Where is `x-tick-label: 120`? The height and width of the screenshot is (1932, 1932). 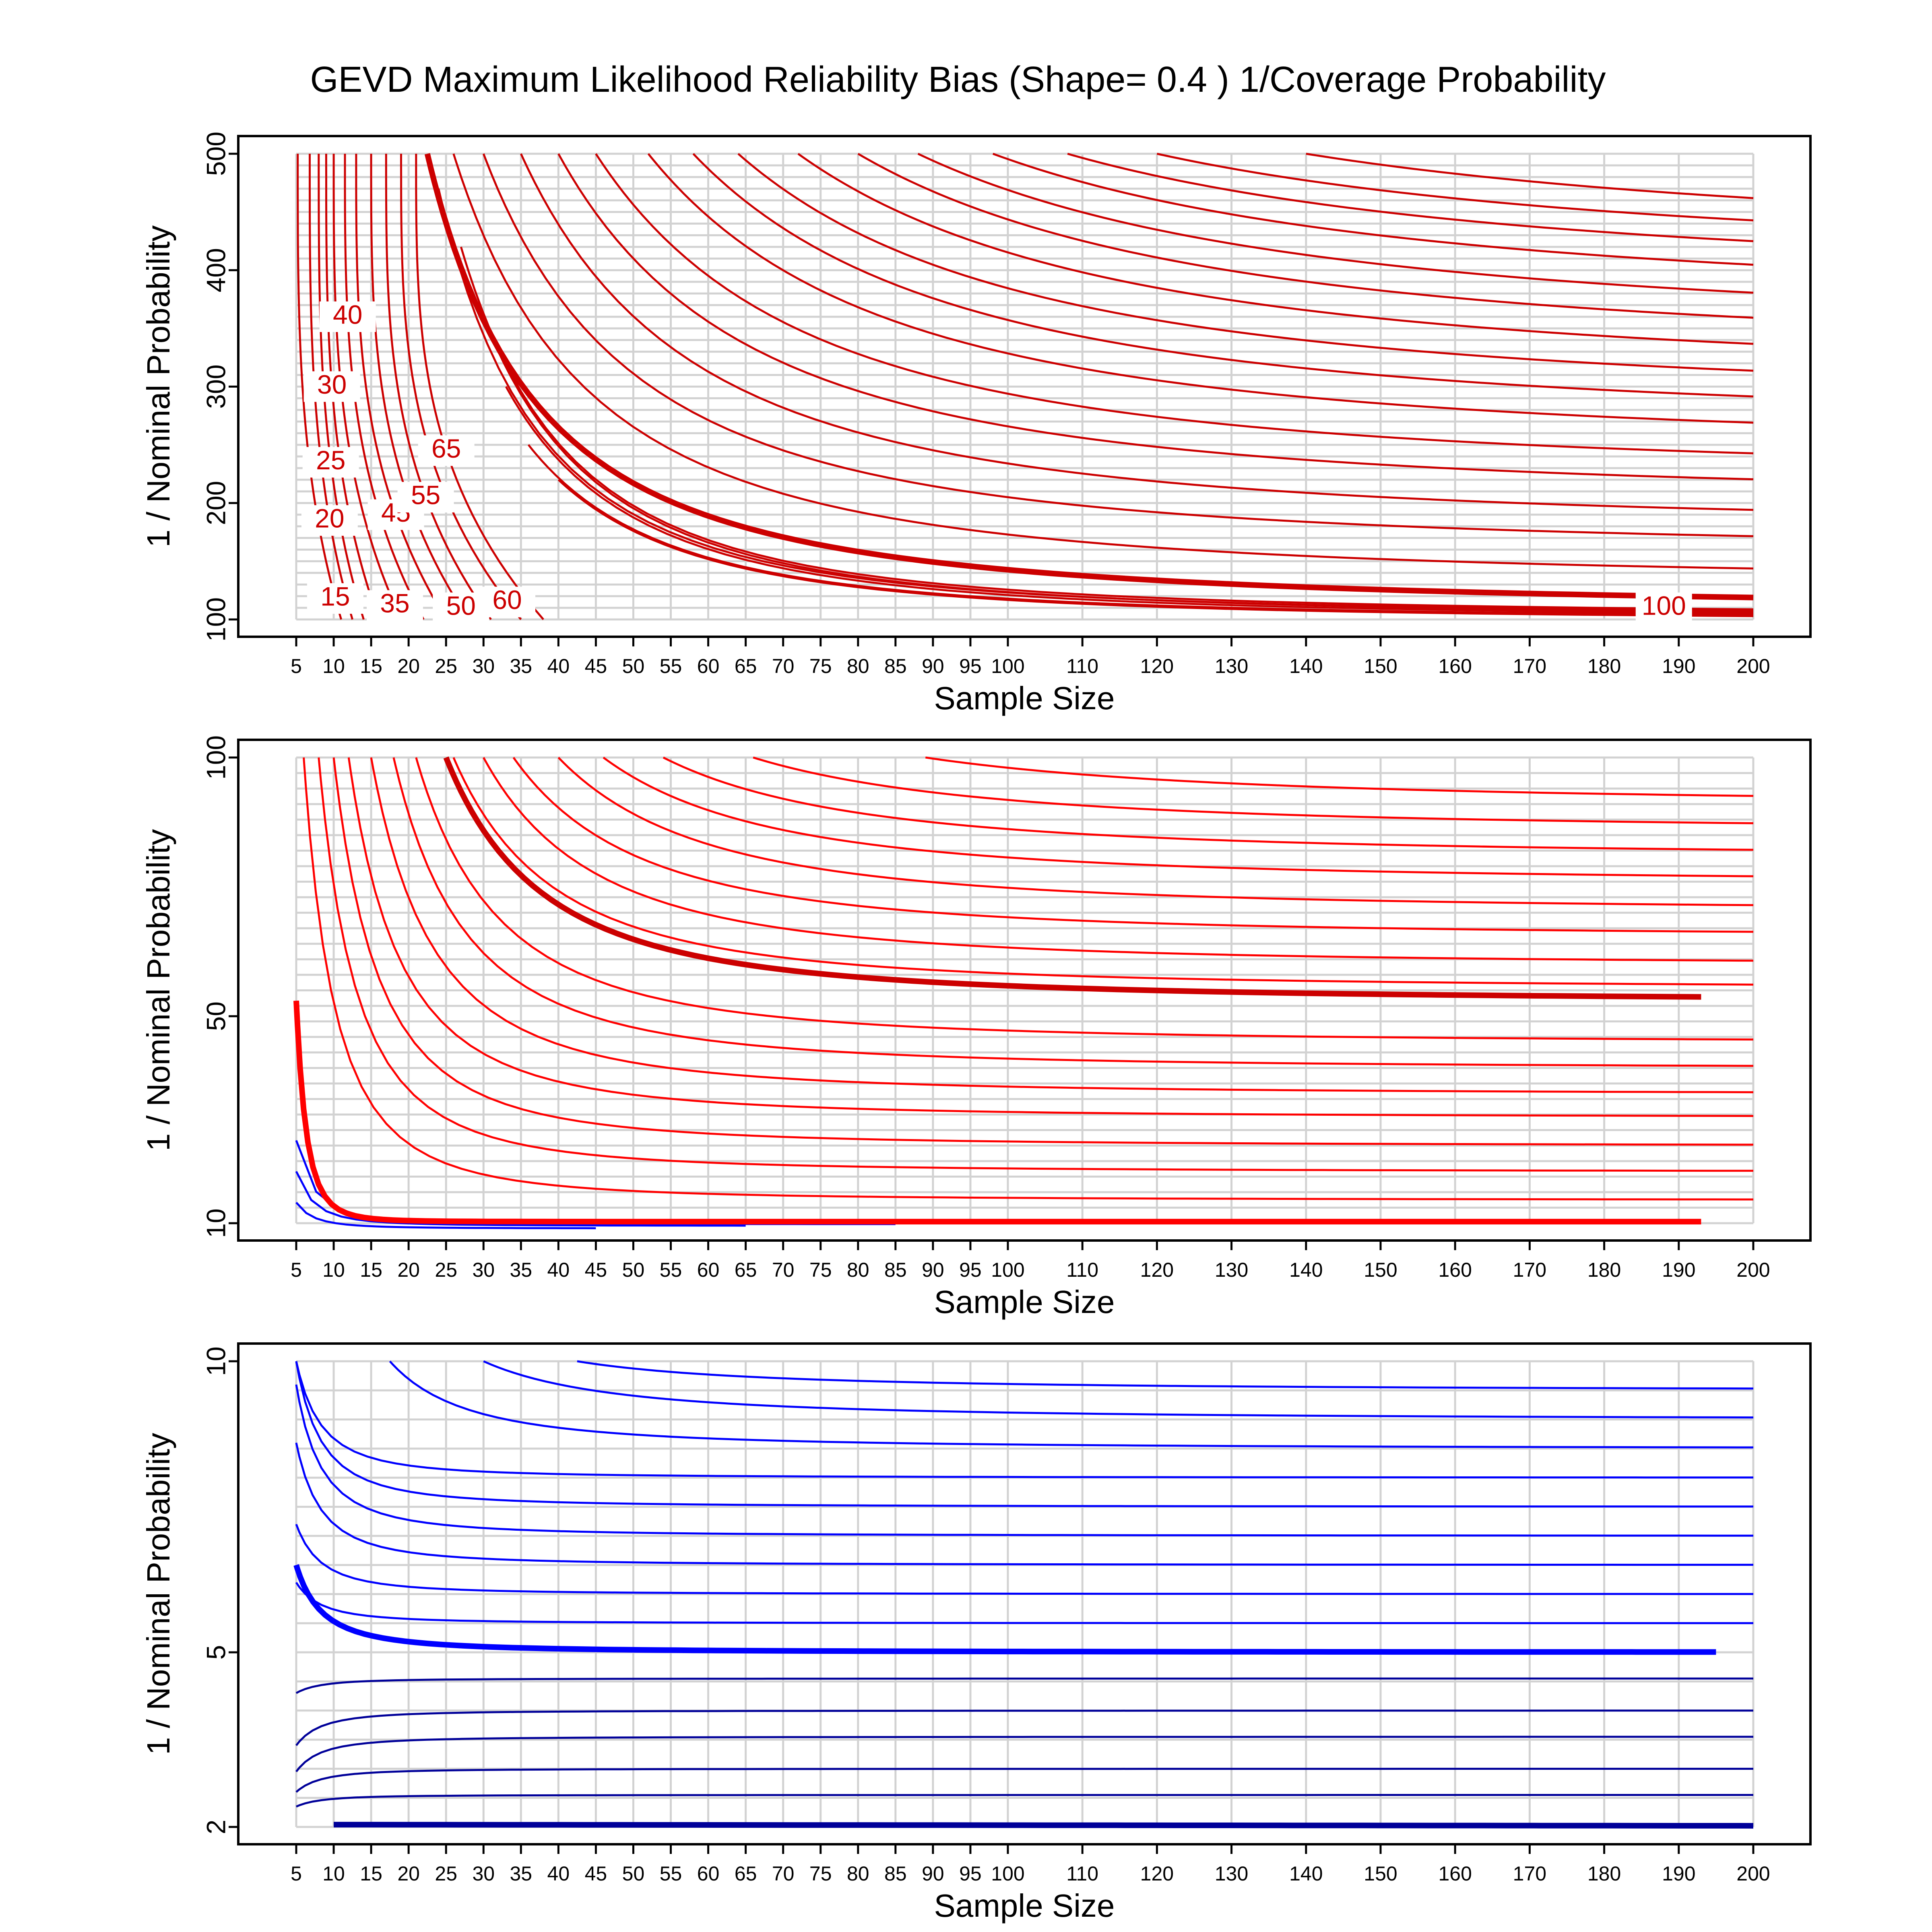
x-tick-label: 120 is located at coordinates (1157, 1873).